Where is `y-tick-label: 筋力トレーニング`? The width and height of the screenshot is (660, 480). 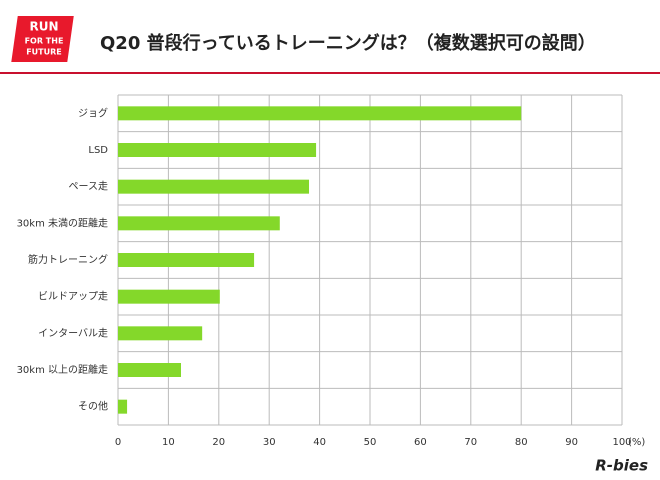
y-tick-label: 筋力トレーニング is located at coordinates (68, 259).